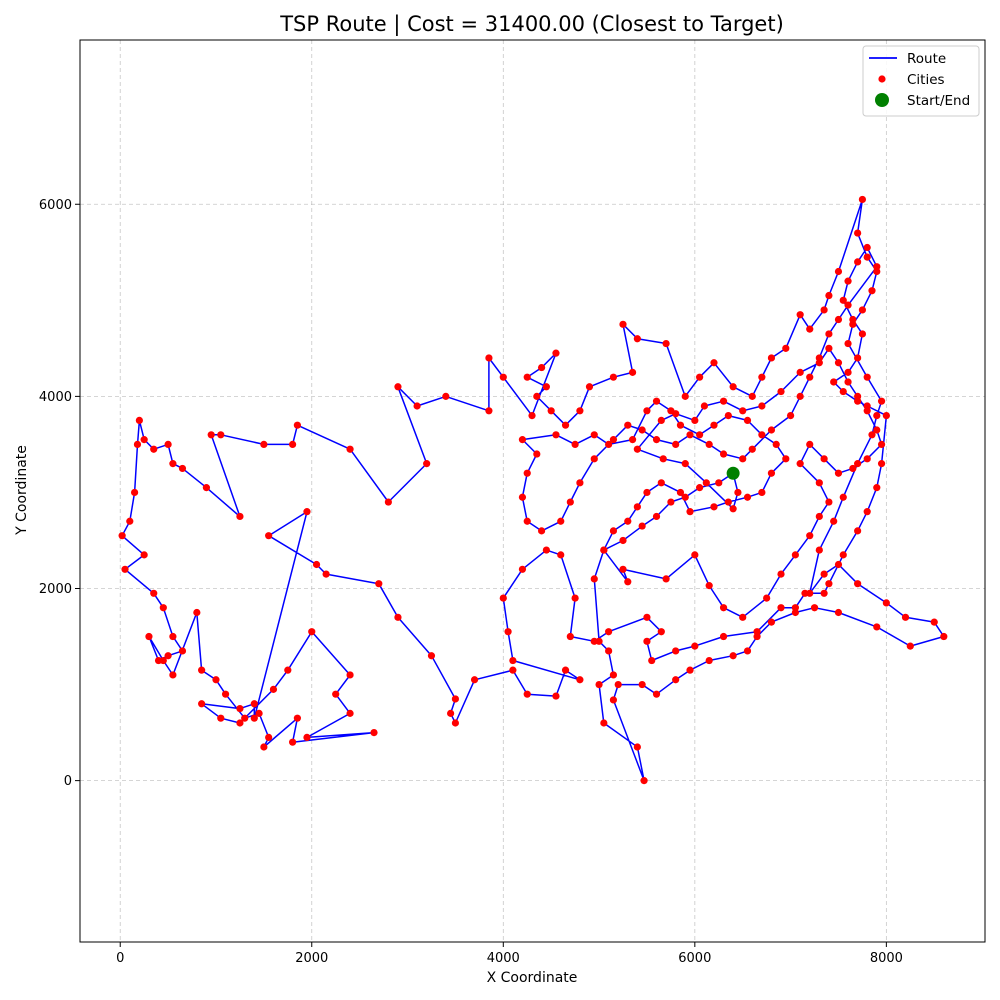  I want to click on y-tick-label: 0, so click(68, 781).